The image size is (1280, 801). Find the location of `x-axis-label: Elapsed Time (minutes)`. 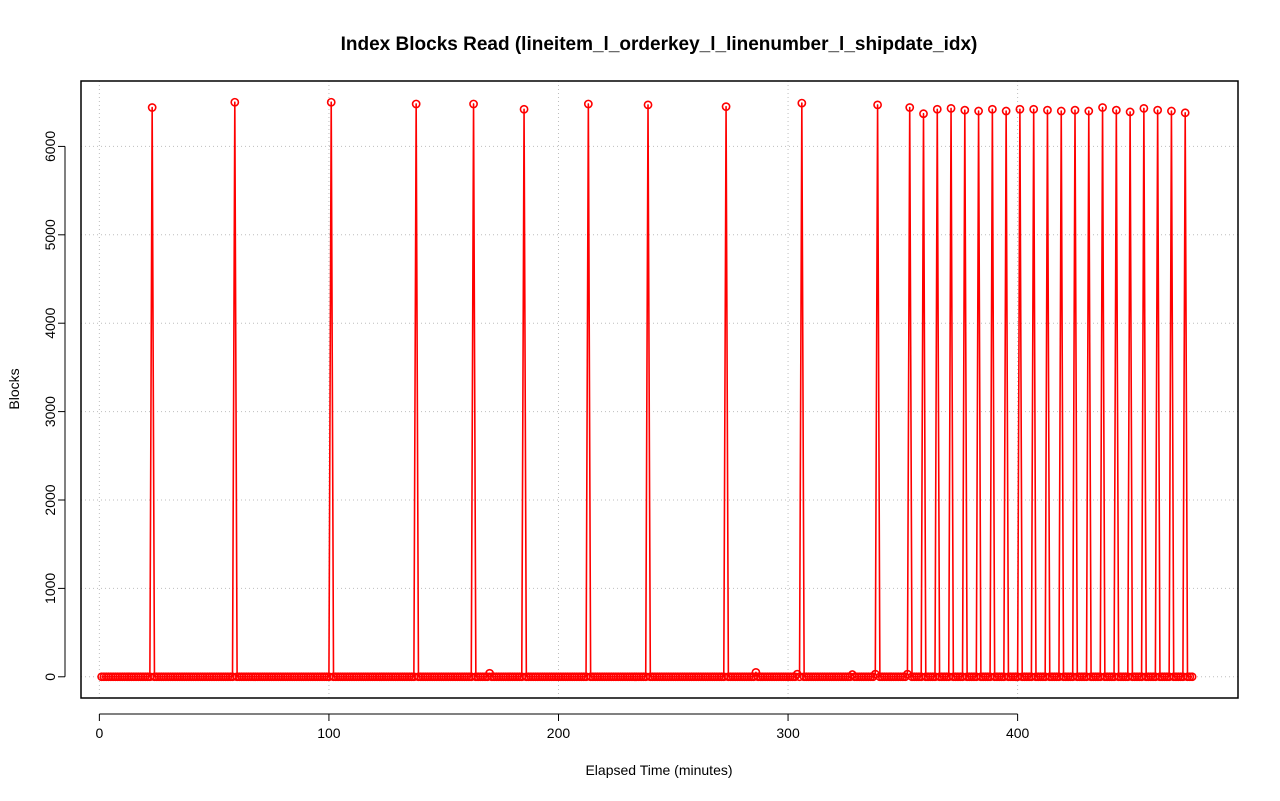

x-axis-label: Elapsed Time (minutes) is located at coordinates (658, 770).